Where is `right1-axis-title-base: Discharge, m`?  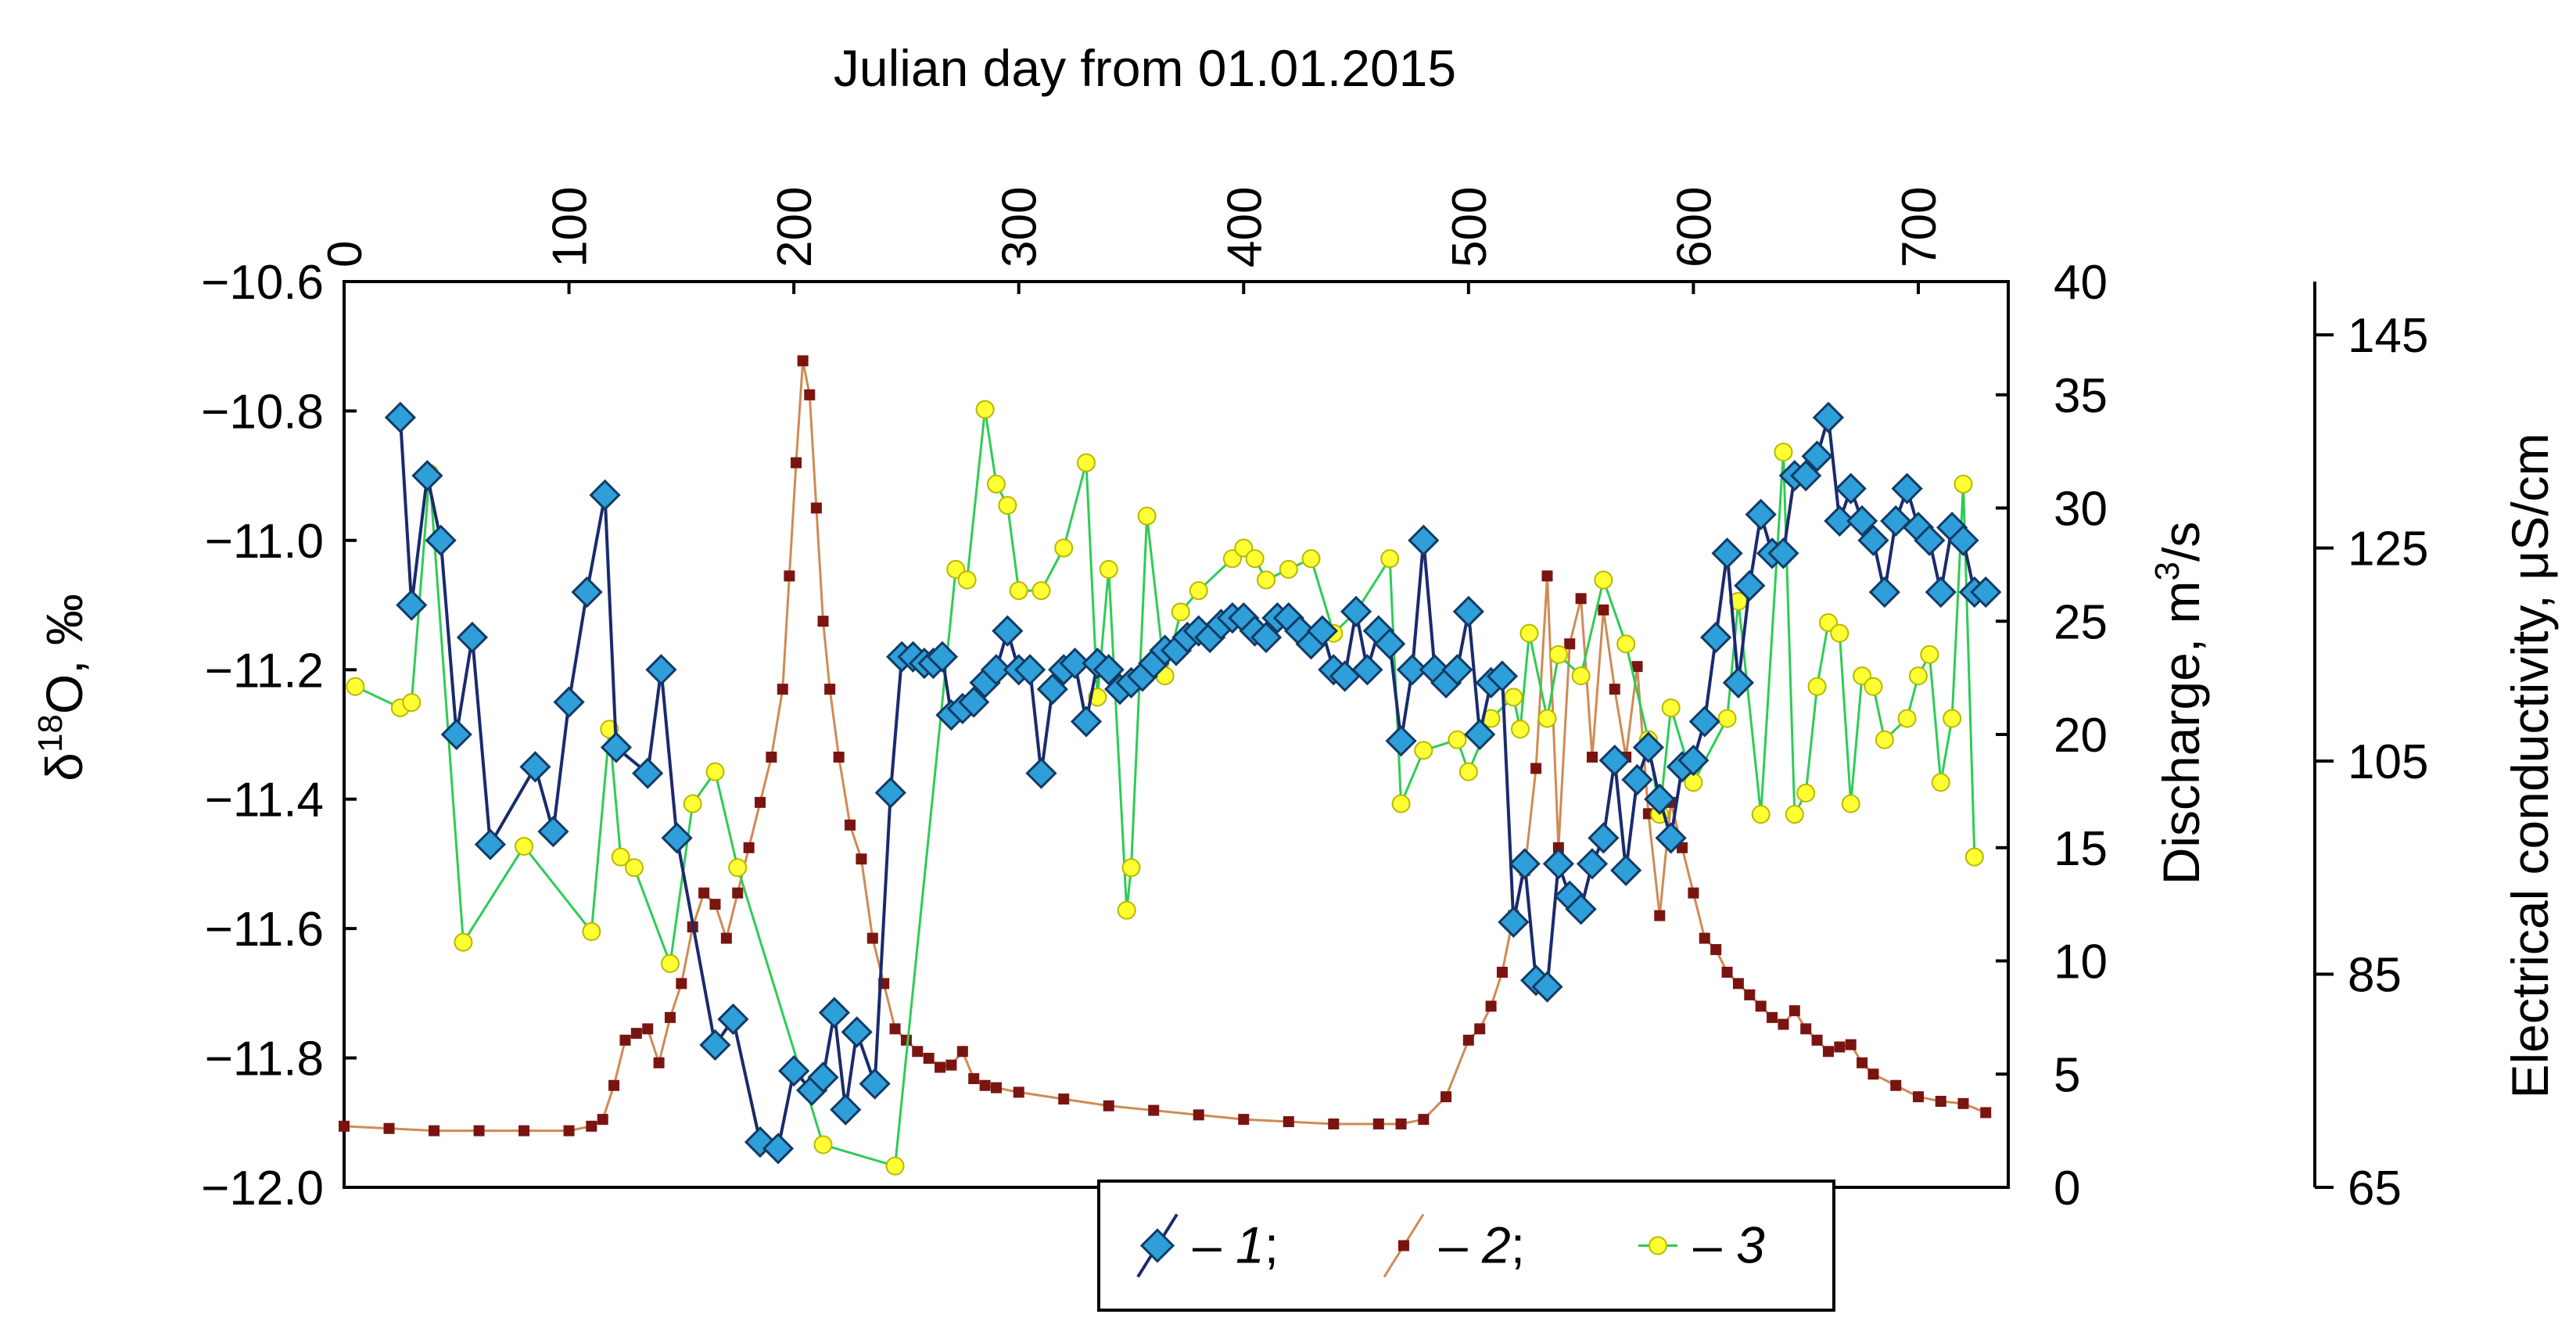
right1-axis-title-base: Discharge, m is located at coordinates (2181, 733).